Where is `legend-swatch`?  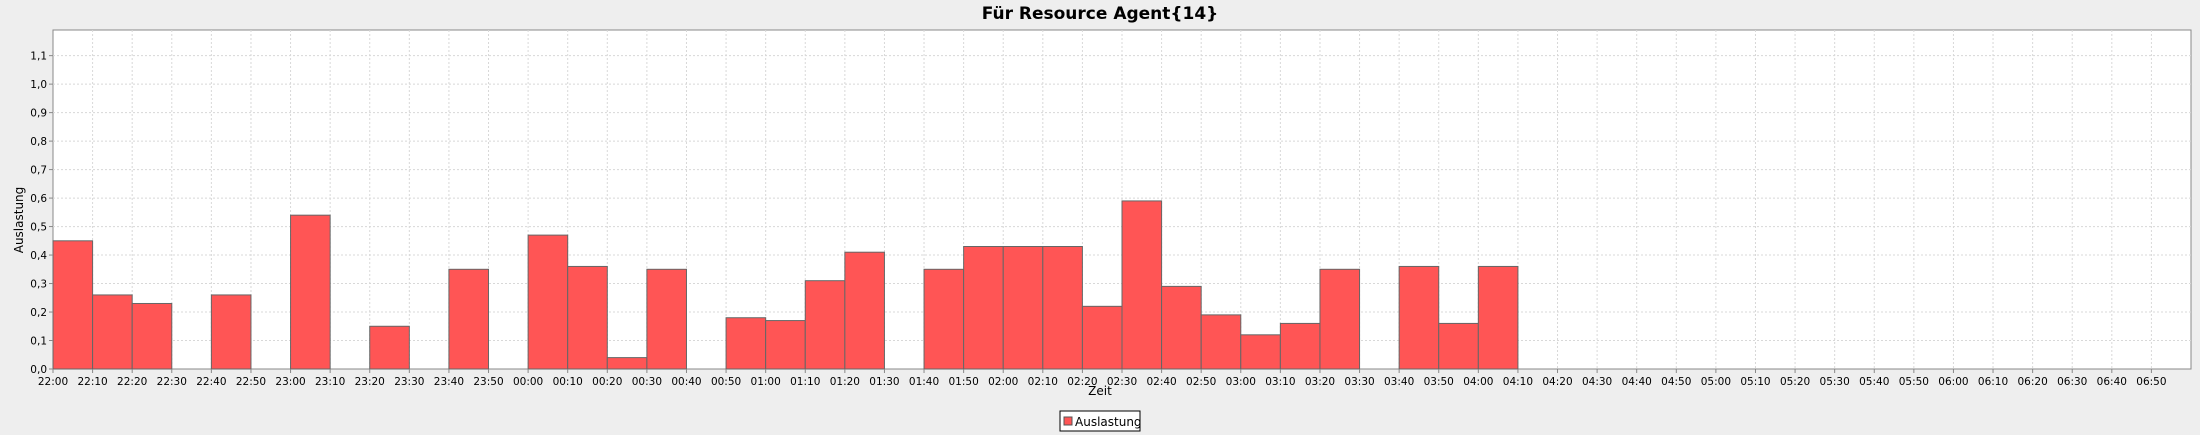
legend-swatch is located at coordinates (1068, 421).